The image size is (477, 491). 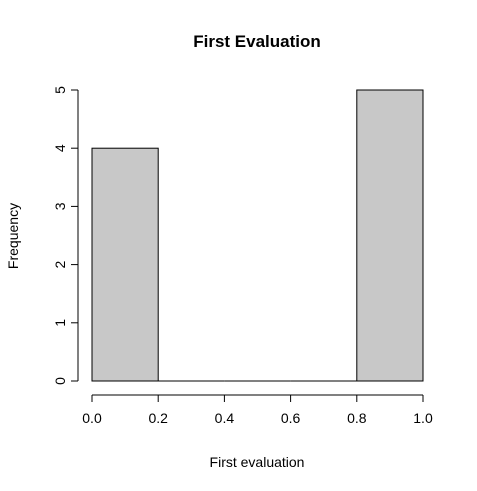 What do you see at coordinates (257, 462) in the screenshot?
I see `x-axis-label: First evaluation` at bounding box center [257, 462].